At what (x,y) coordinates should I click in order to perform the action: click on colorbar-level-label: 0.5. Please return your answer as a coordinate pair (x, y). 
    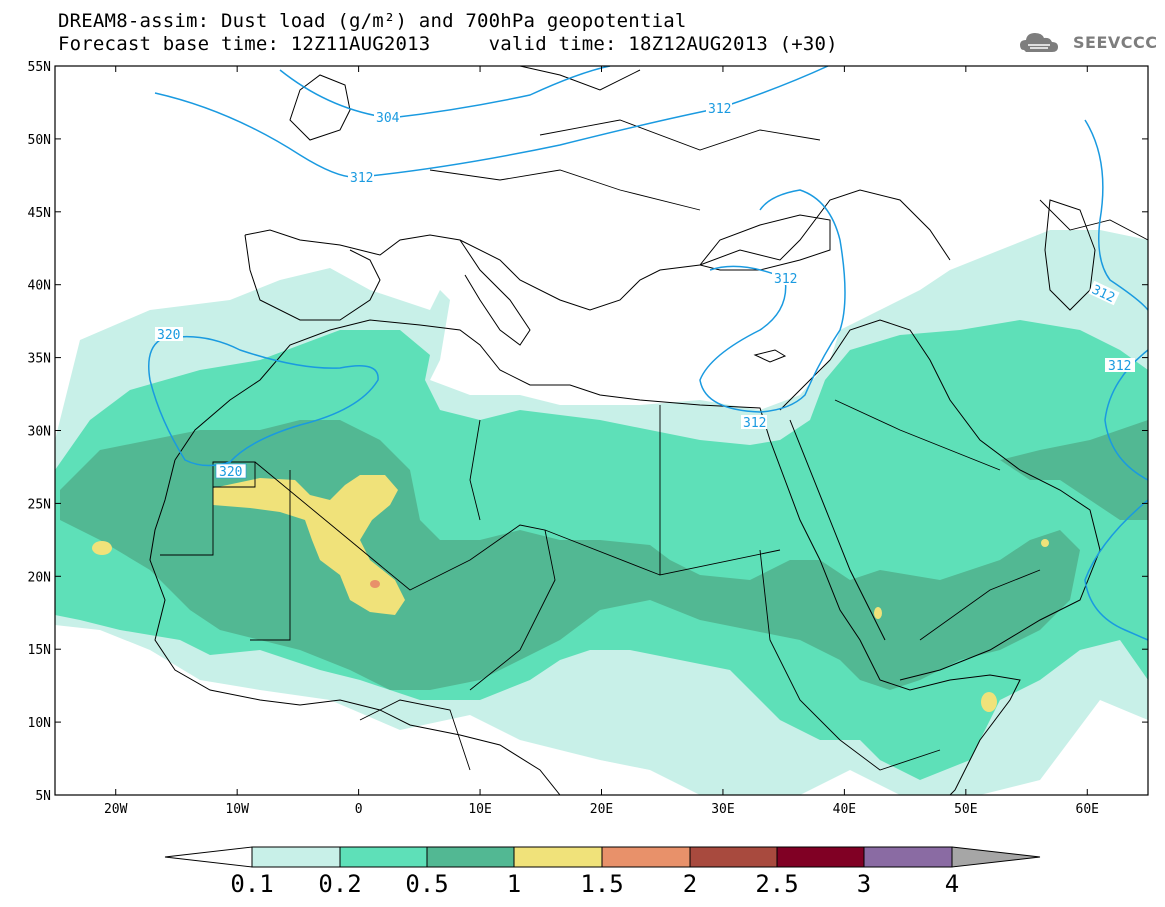
    Looking at the image, I should click on (427, 884).